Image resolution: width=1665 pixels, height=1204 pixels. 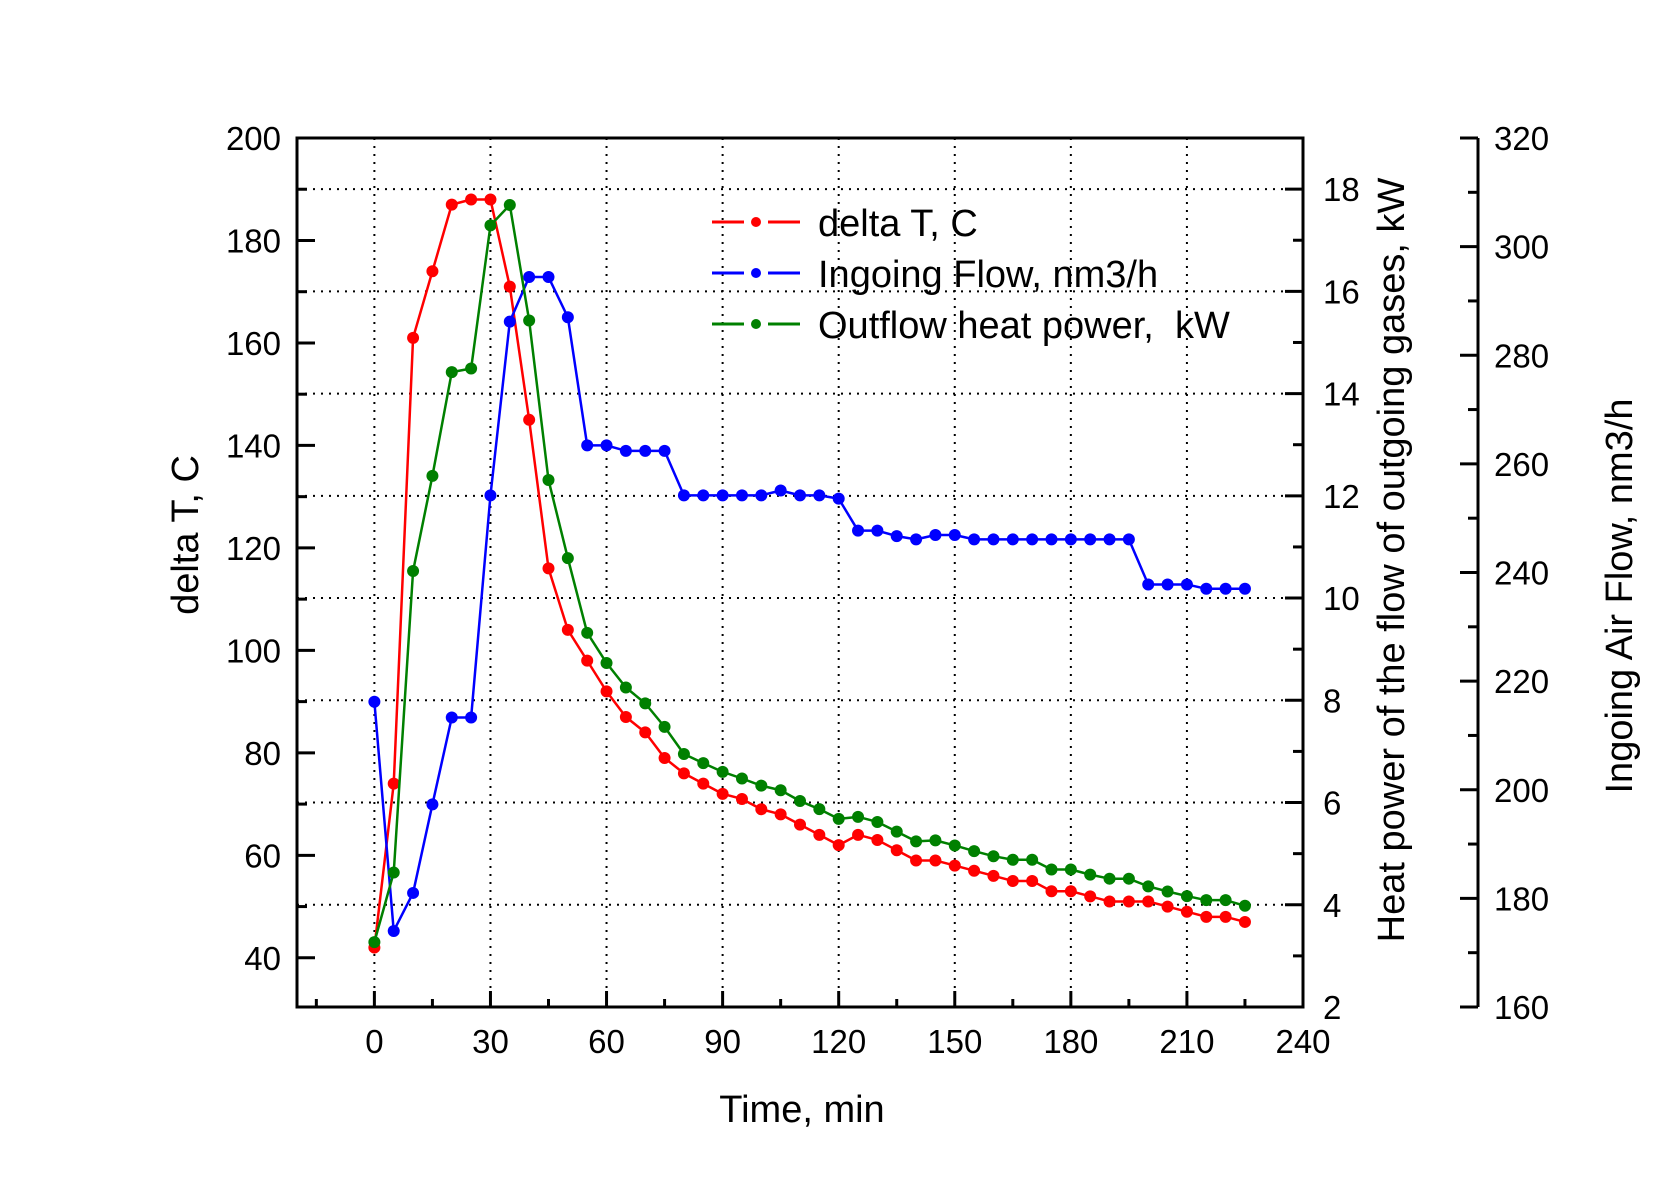 What do you see at coordinates (262, 855) in the screenshot?
I see `y-tick-label: 60` at bounding box center [262, 855].